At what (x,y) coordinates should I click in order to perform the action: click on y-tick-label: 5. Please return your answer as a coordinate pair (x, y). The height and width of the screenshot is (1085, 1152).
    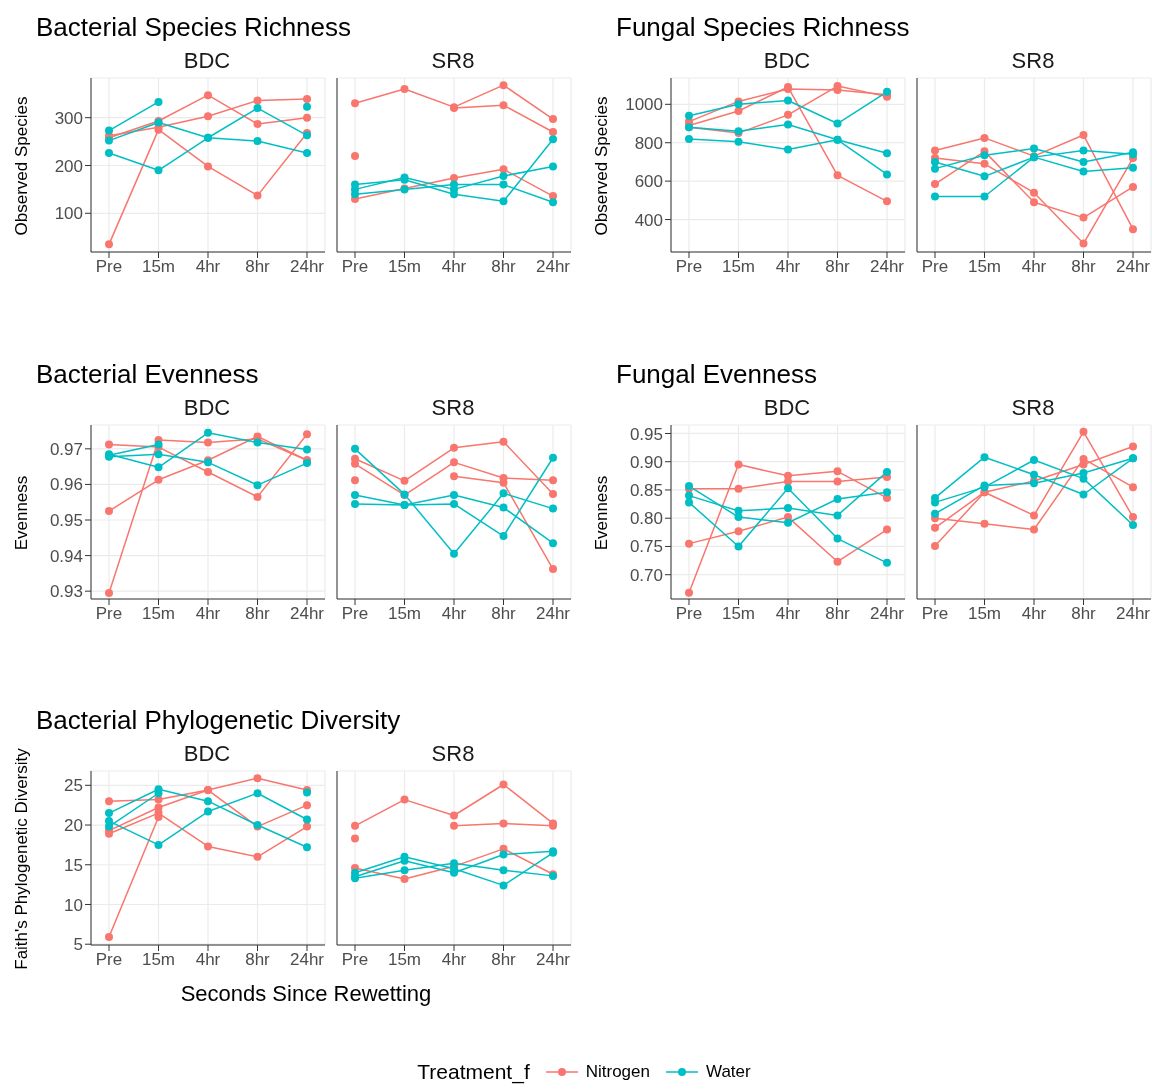
    Looking at the image, I should click on (78, 945).